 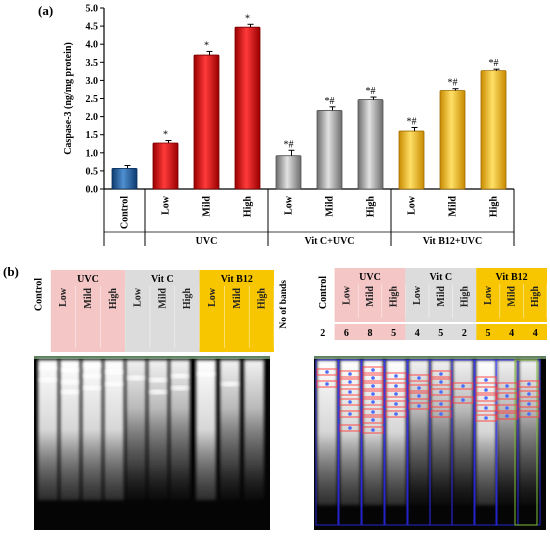 What do you see at coordinates (289, 205) in the screenshot?
I see `category-label: Low` at bounding box center [289, 205].